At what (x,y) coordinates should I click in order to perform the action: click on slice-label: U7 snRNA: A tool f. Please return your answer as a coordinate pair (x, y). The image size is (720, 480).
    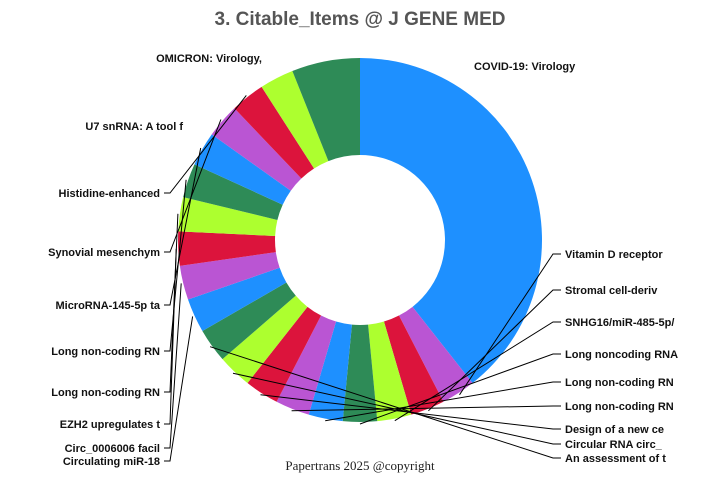
    Looking at the image, I should click on (134, 127).